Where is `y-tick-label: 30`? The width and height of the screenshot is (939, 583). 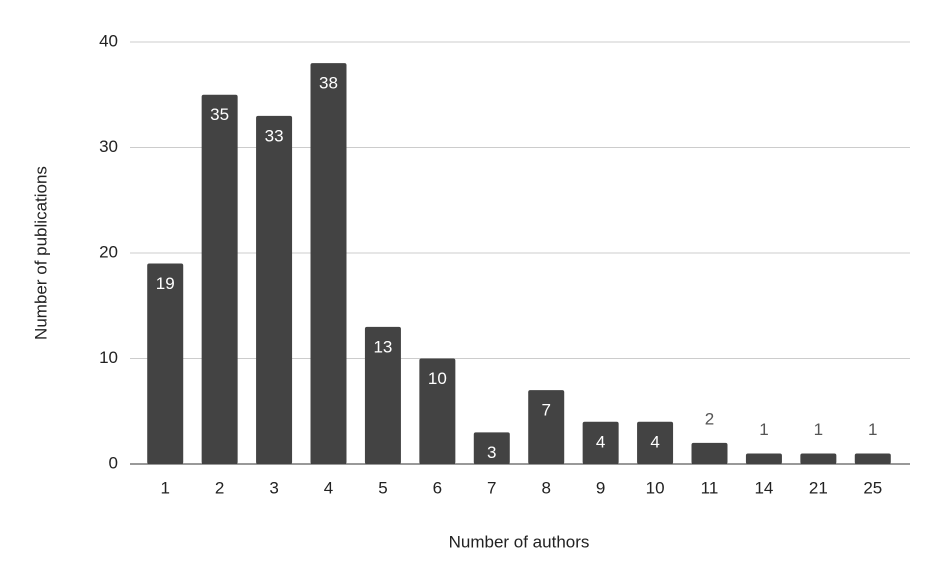
y-tick-label: 30 is located at coordinates (108, 146).